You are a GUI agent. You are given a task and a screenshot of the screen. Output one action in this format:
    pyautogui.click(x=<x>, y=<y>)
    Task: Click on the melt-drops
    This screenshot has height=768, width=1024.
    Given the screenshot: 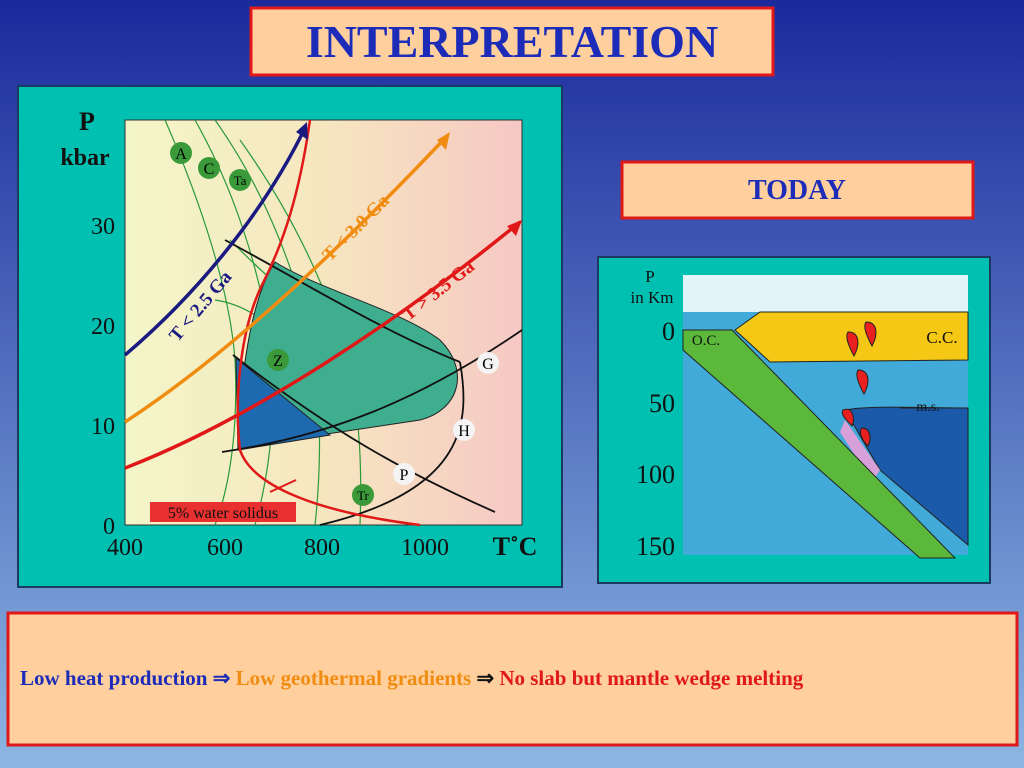 What is the action you would take?
    pyautogui.click(x=859, y=384)
    